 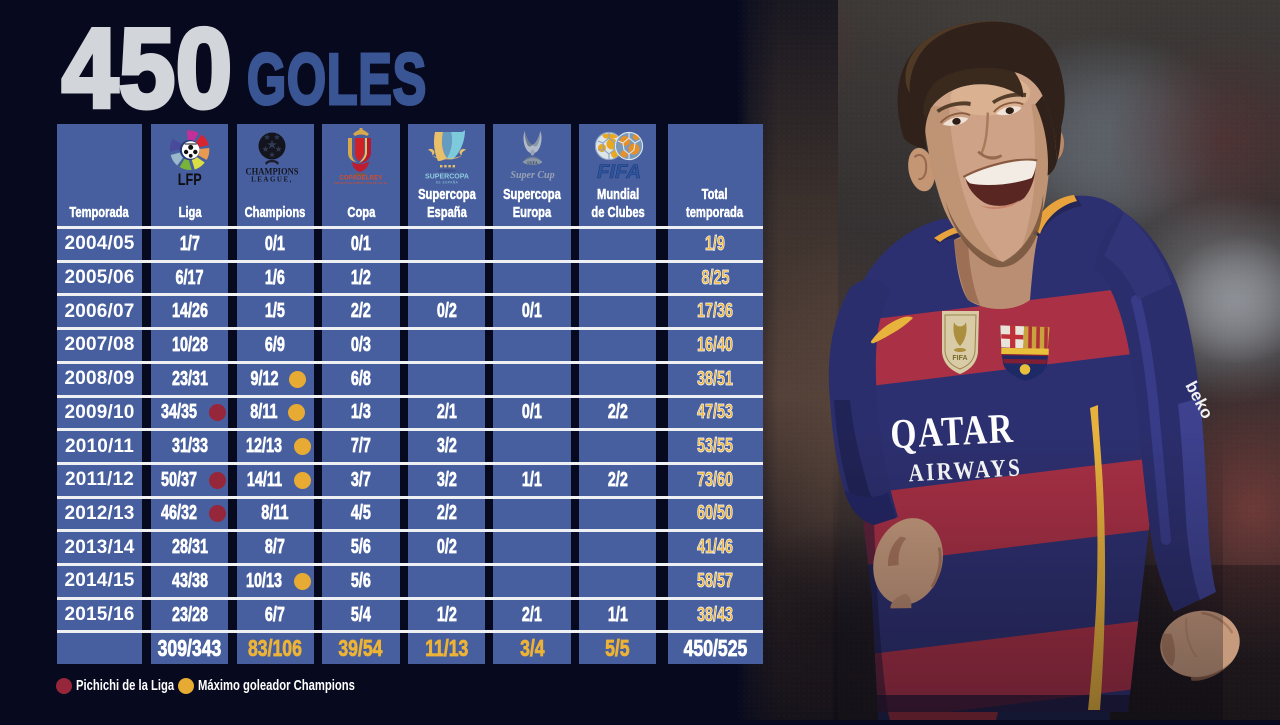 I want to click on svg-text: UEFA, so click(x=532, y=163).